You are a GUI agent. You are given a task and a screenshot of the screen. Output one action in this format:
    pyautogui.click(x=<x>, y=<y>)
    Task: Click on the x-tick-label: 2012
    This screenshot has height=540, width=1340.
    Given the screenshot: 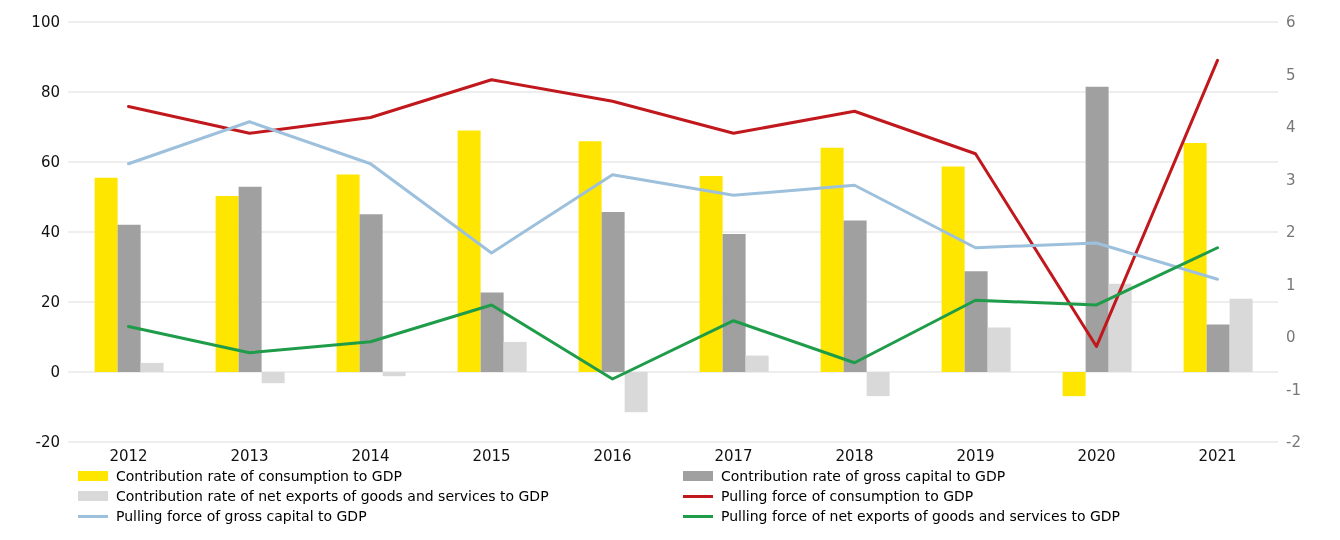 What is the action you would take?
    pyautogui.click(x=128, y=455)
    